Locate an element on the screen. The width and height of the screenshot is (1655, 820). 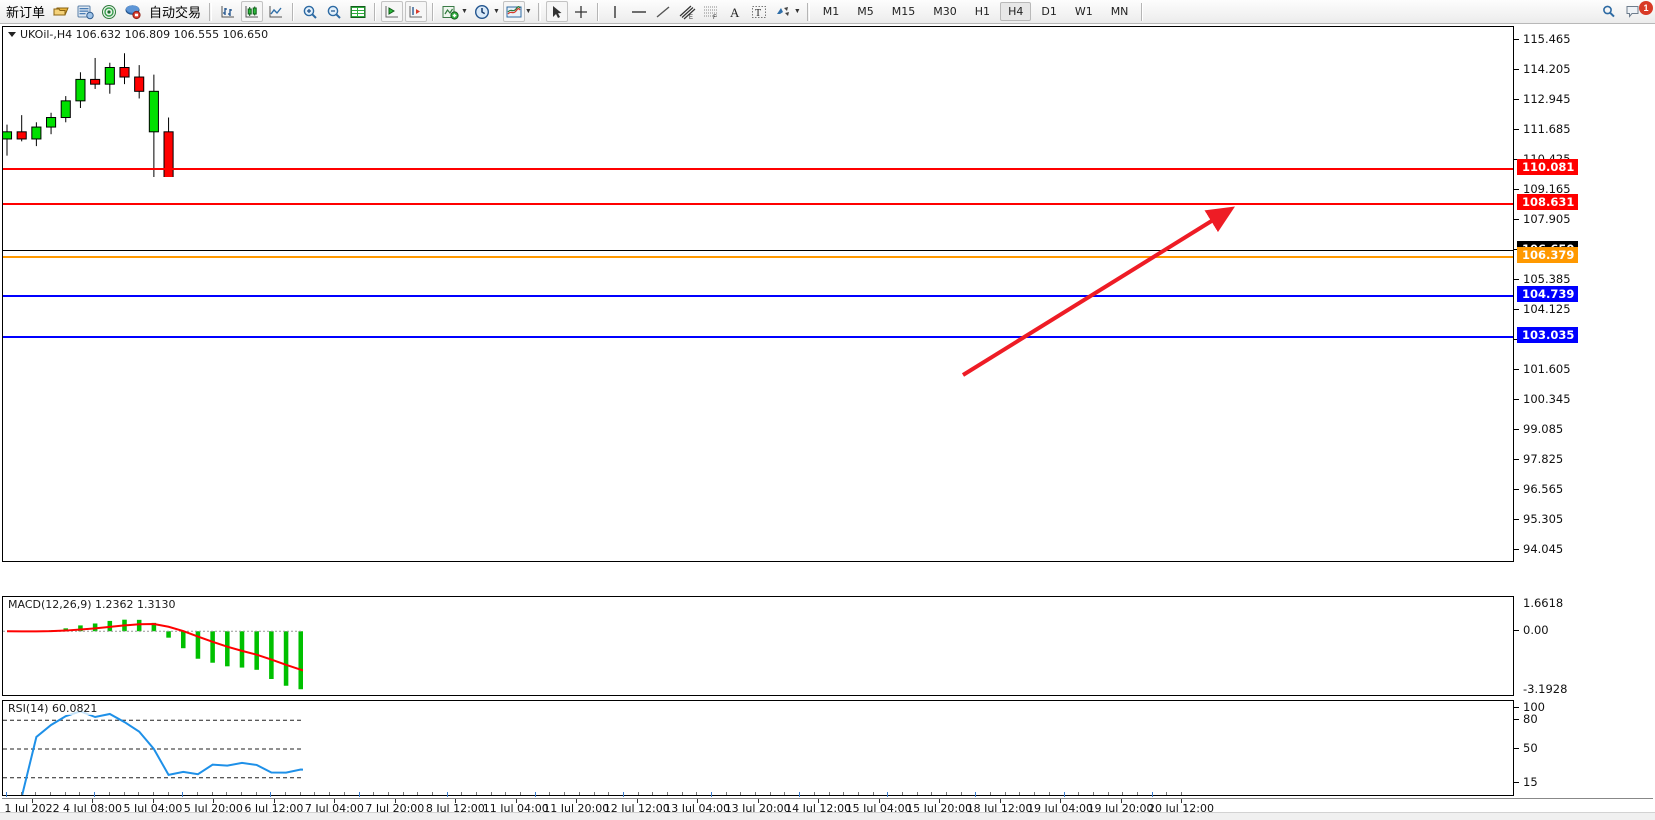
zoom-in-icon is located at coordinates (310, 11).